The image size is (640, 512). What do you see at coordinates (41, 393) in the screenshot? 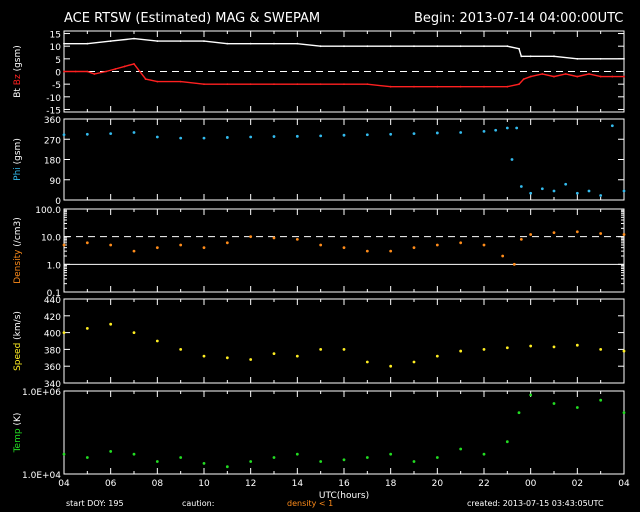
I see `temp-ytick-label: 1.0E+06` at bounding box center [41, 393].